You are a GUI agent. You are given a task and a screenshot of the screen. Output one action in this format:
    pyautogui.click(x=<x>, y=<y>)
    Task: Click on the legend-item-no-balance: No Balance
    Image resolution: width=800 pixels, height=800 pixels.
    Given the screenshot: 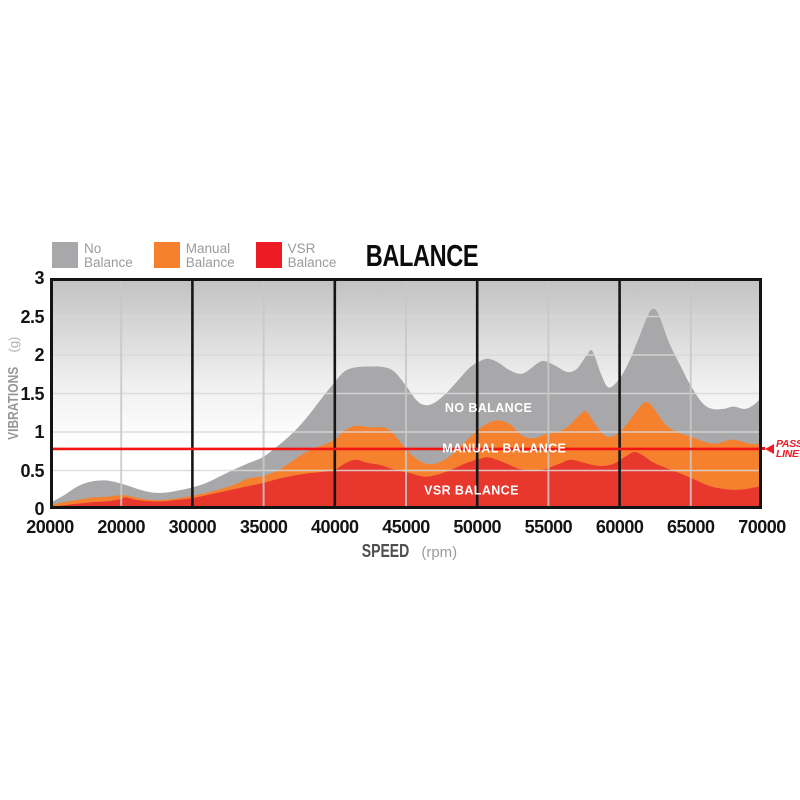 What is the action you would take?
    pyautogui.click(x=92, y=255)
    